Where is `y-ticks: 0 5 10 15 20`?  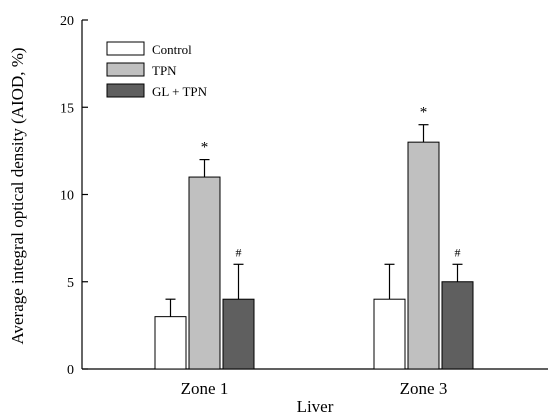
y-ticks: 0 5 10 15 20 is located at coordinates (74, 196).